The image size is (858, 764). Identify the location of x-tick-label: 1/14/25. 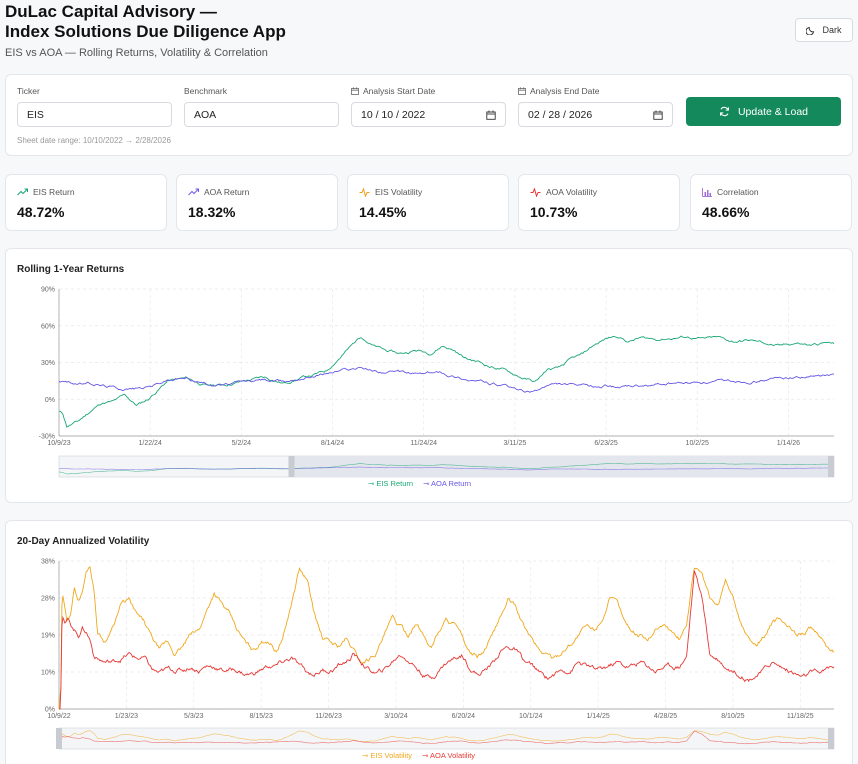
(597, 716).